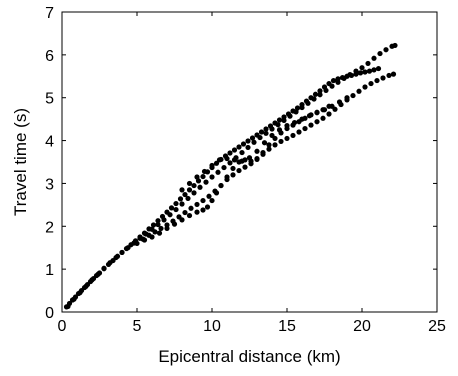 The image size is (458, 376). What do you see at coordinates (437, 326) in the screenshot?
I see `x-tick-label: 25` at bounding box center [437, 326].